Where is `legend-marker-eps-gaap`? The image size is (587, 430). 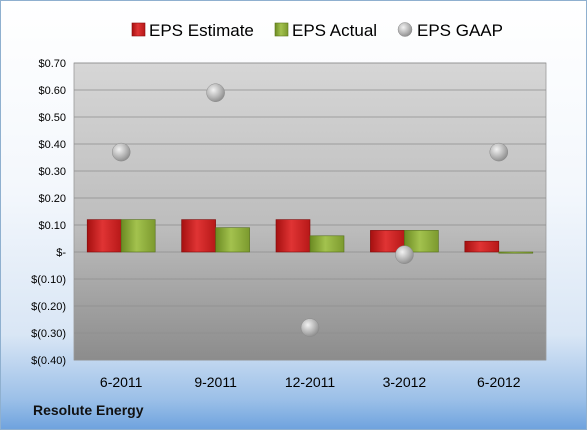
legend-marker-eps-gaap is located at coordinates (405, 29).